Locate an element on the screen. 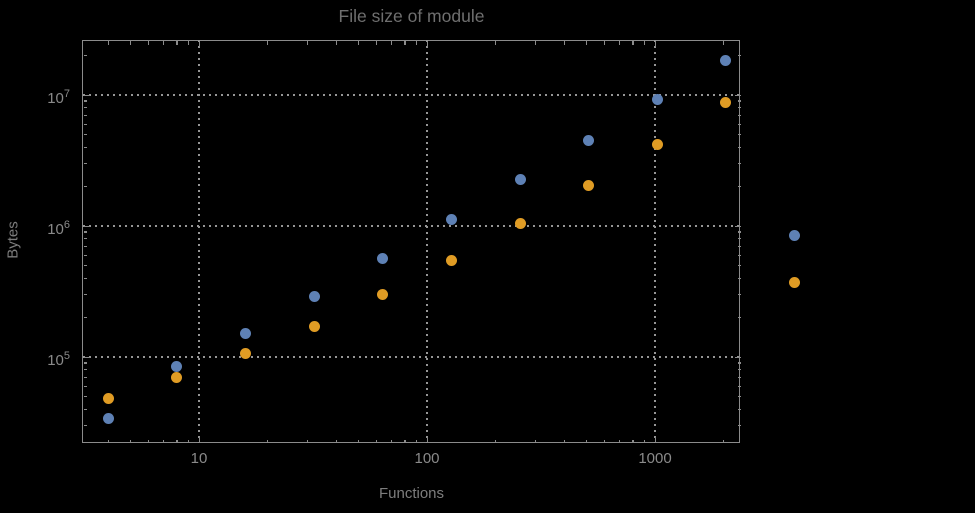 The height and width of the screenshot is (513, 975). data-point-blue-x128 is located at coordinates (451, 220).